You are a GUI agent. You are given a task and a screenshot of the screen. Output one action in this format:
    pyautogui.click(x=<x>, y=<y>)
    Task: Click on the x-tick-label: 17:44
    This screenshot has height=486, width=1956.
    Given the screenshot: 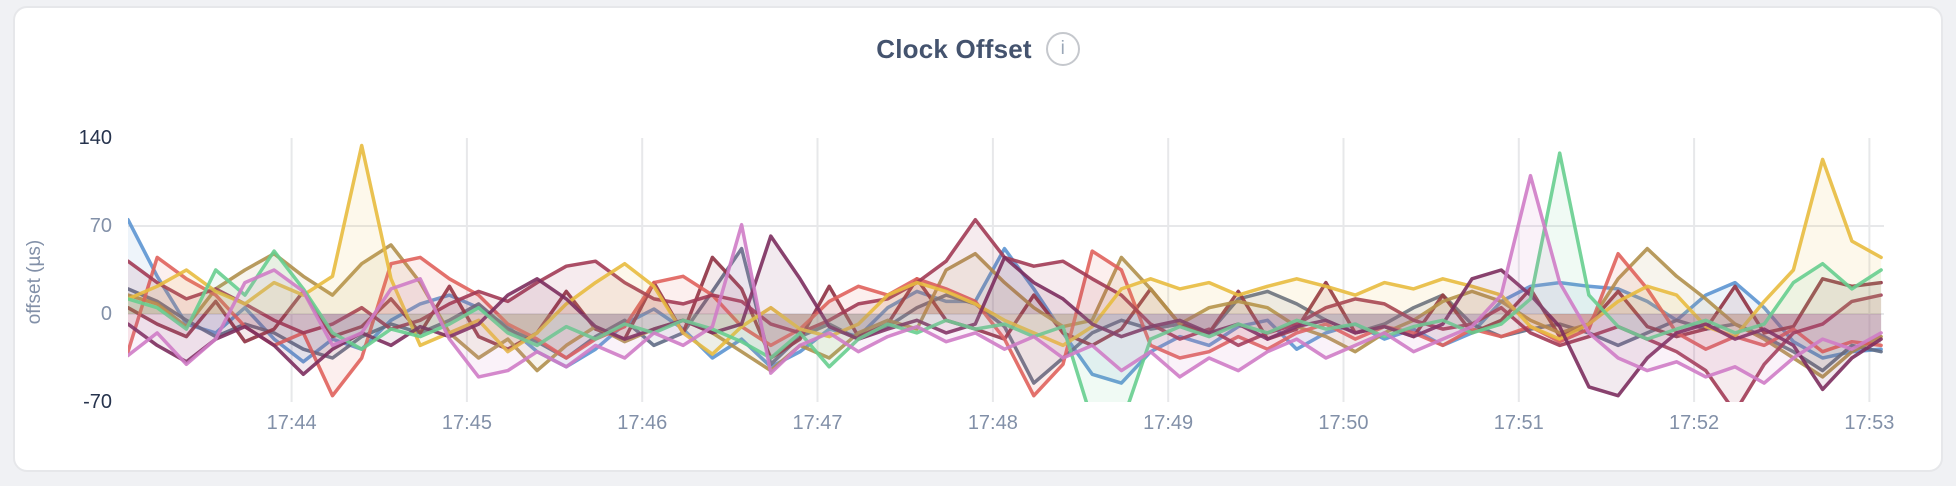 What is the action you would take?
    pyautogui.click(x=291, y=423)
    